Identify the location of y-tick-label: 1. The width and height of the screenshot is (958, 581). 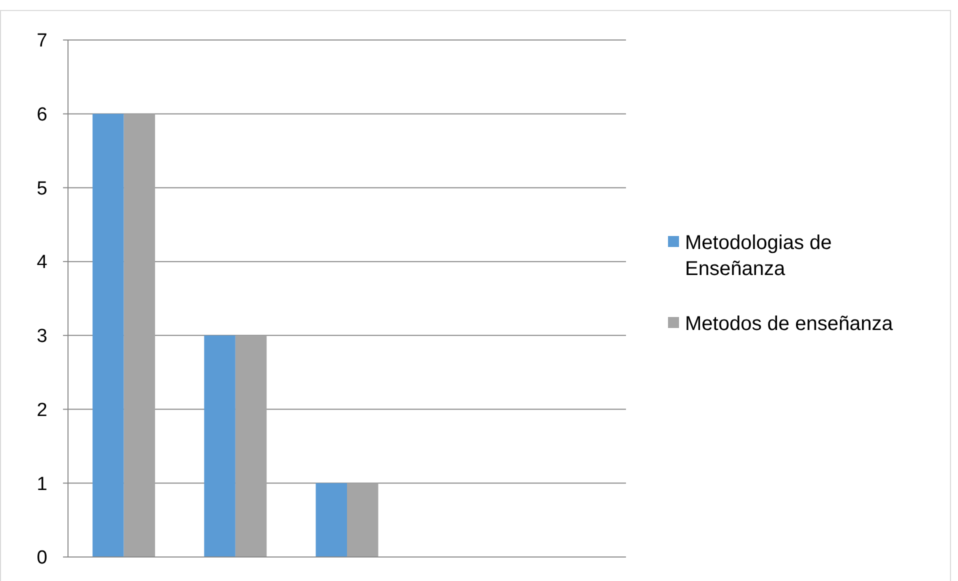
(42, 484).